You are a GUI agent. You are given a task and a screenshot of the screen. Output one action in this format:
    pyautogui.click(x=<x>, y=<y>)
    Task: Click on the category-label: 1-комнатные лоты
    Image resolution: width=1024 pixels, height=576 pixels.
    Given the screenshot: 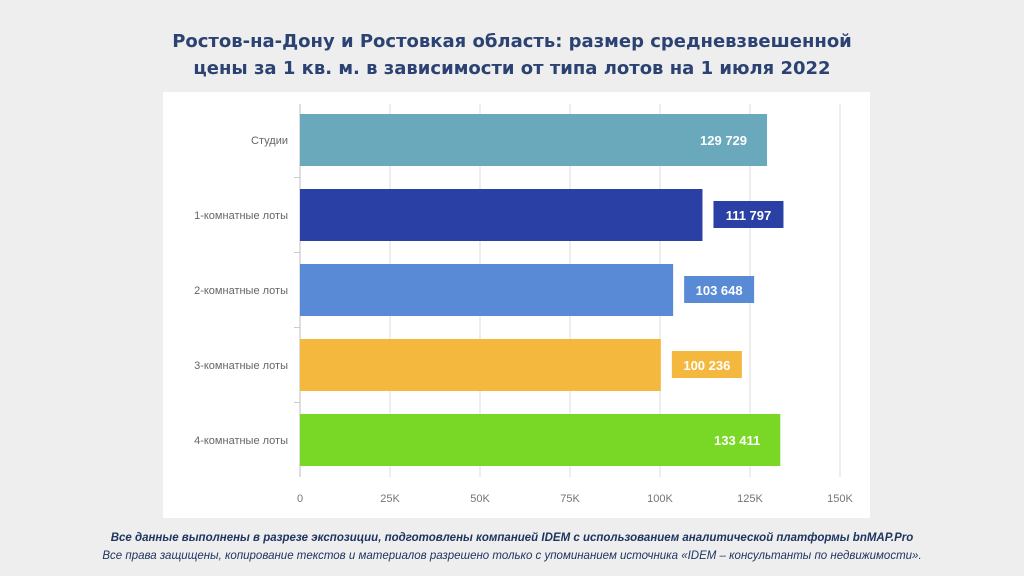 What is the action you would take?
    pyautogui.click(x=241, y=216)
    